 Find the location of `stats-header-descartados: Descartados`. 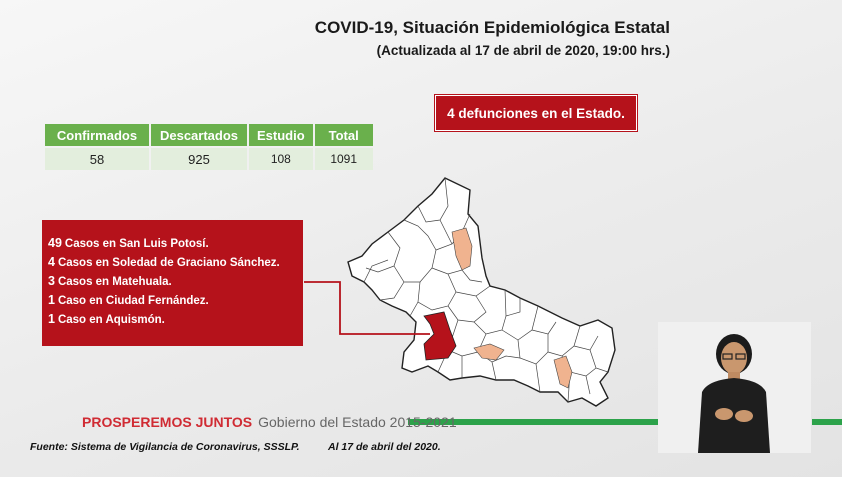

stats-header-descartados: Descartados is located at coordinates (199, 135).